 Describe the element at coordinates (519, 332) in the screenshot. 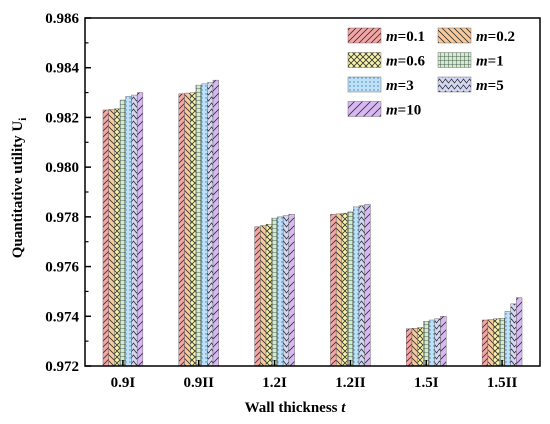

I see `bar-1.5II-series-6` at that location.